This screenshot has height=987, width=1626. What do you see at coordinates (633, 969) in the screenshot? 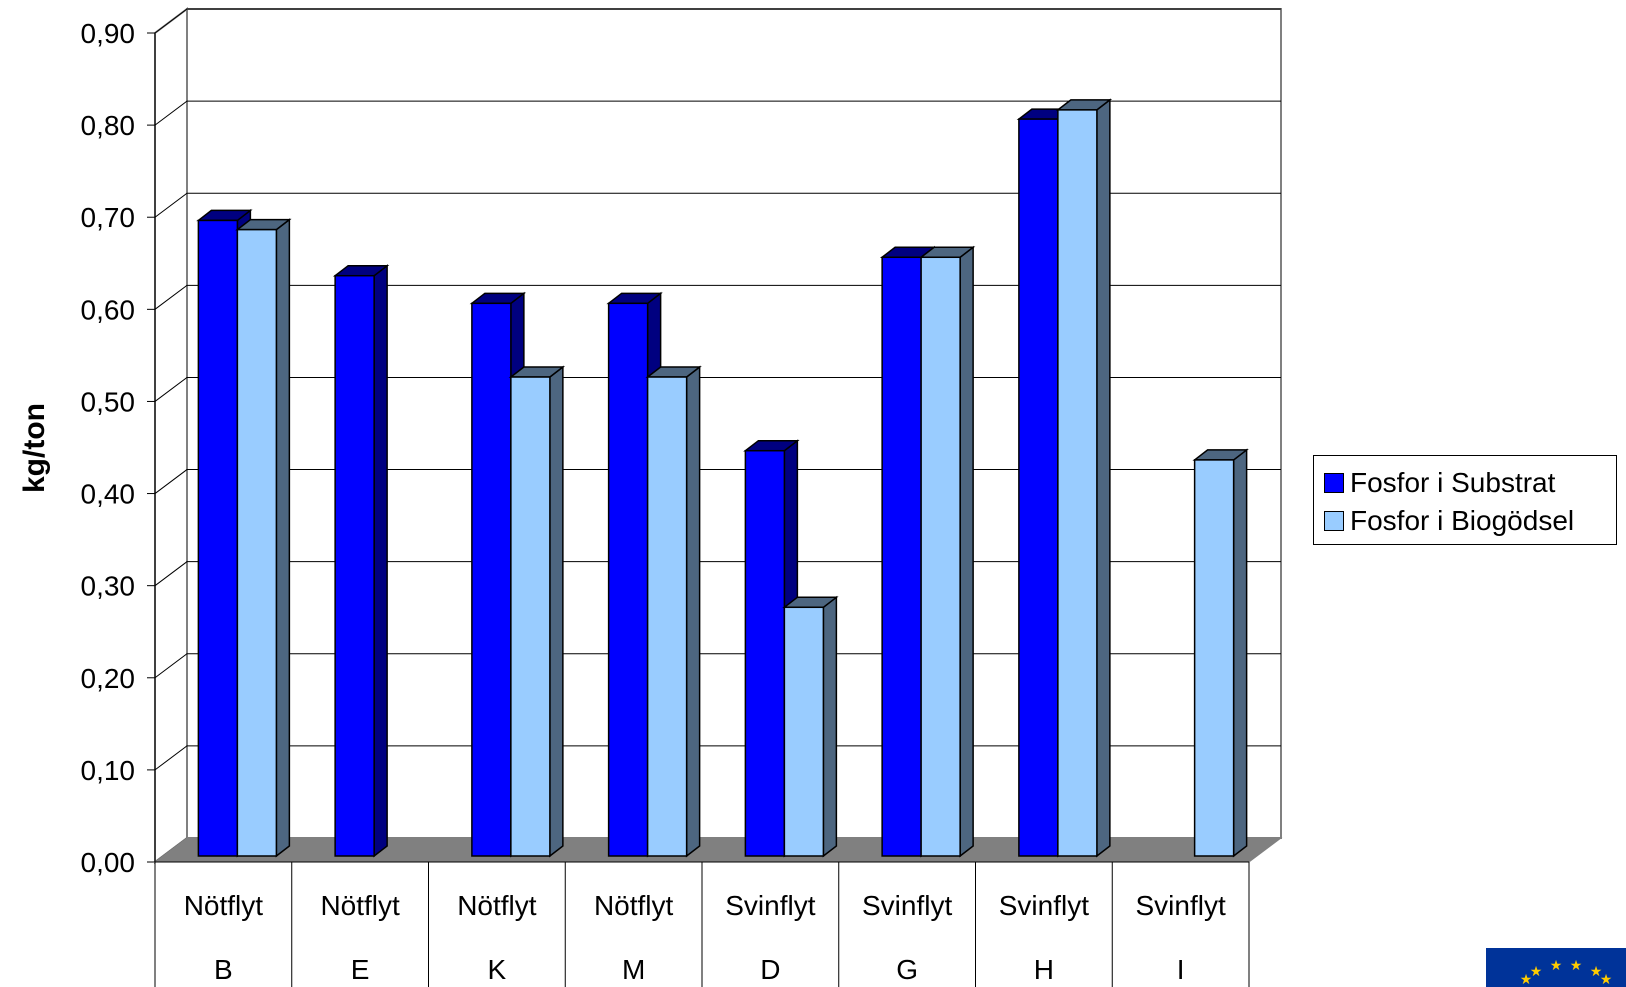
I see `x-category-sublabel: M` at bounding box center [633, 969].